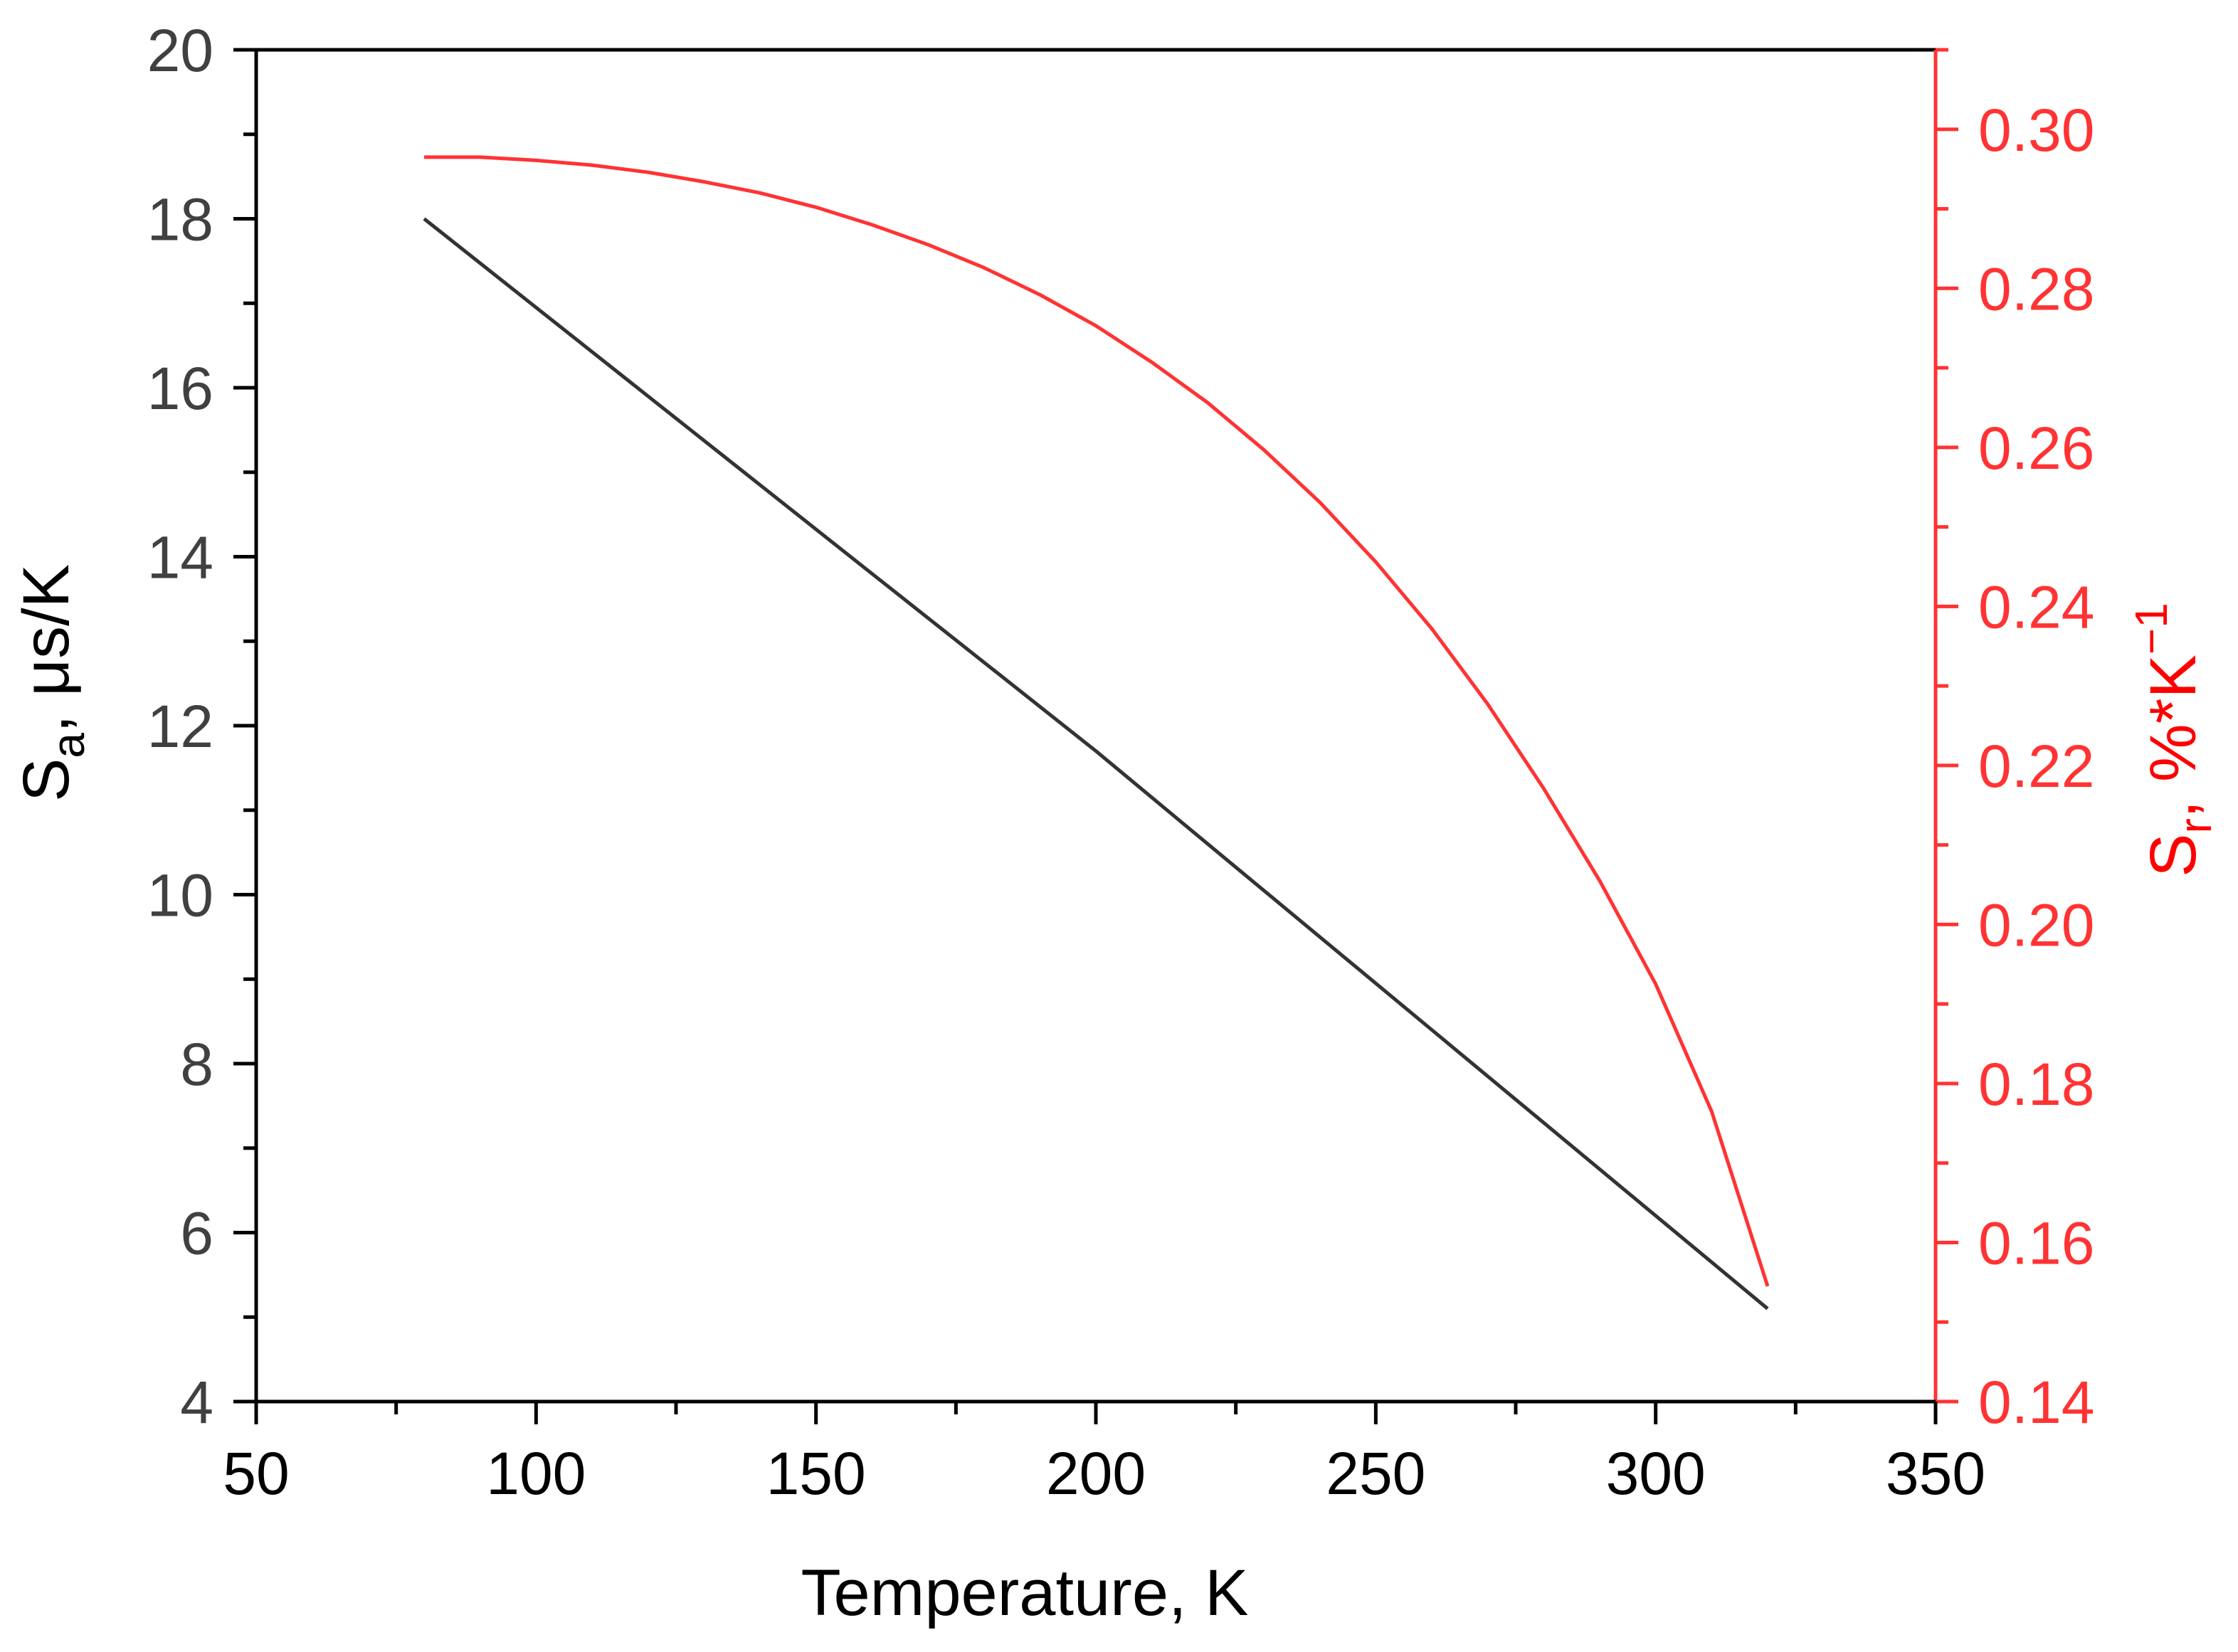 The image size is (2238, 1652). Describe the element at coordinates (180, 219) in the screenshot. I see `left-tick-label: 18` at that location.